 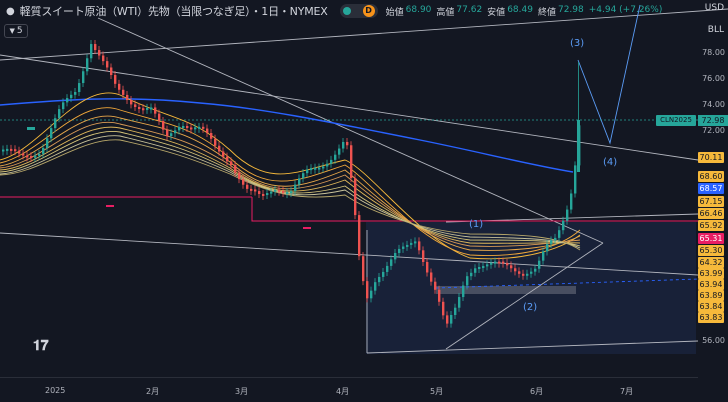 What do you see at coordinates (55, 390) in the screenshot?
I see `time-tick: 2025` at bounding box center [55, 390].